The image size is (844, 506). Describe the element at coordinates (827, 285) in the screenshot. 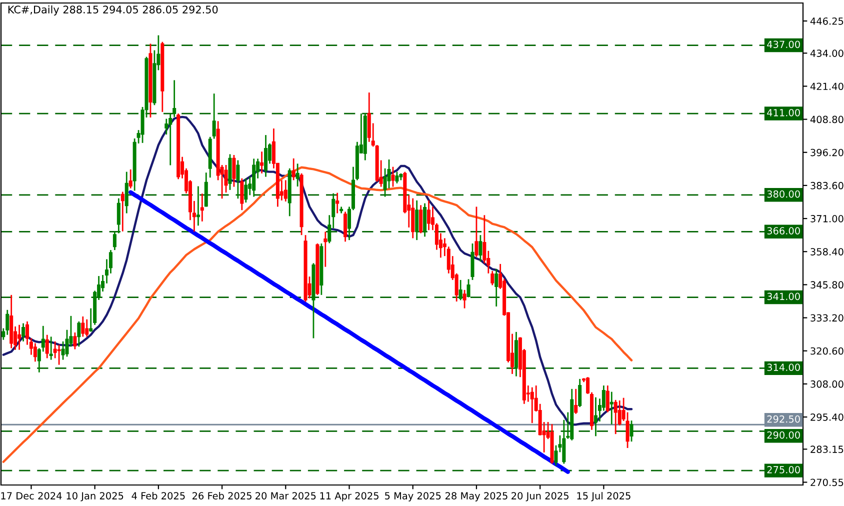

I see `y-tick-label: 345.80` at that location.